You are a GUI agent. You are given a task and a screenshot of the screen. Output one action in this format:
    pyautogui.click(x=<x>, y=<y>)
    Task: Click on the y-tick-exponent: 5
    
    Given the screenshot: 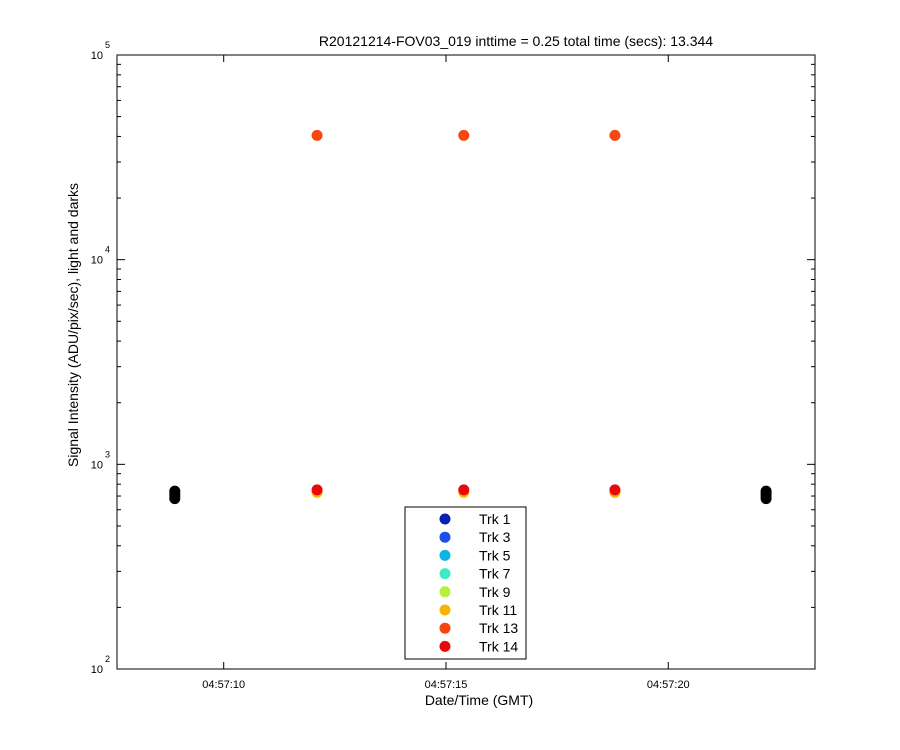 What is the action you would take?
    pyautogui.click(x=107, y=45)
    